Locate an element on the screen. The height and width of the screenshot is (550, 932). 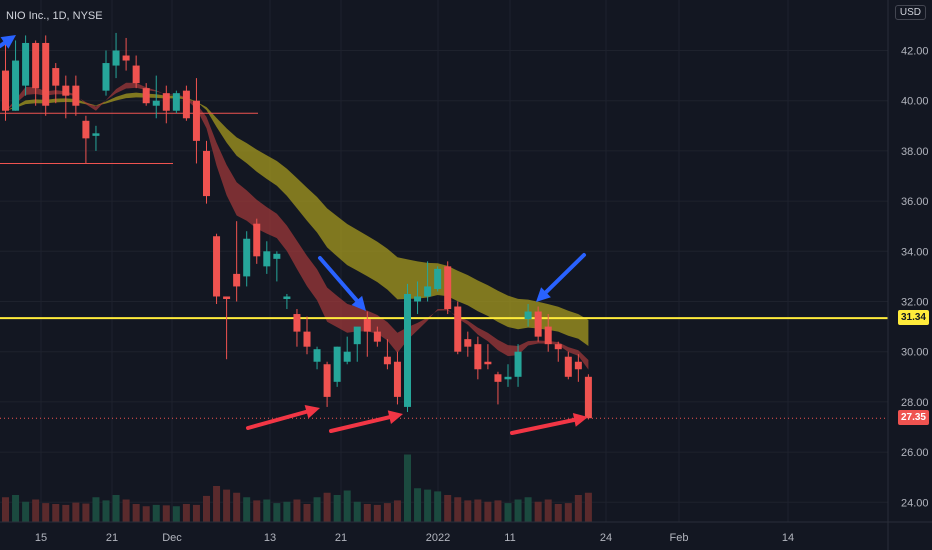
y-tick-label: 32.00 is located at coordinates (915, 303).